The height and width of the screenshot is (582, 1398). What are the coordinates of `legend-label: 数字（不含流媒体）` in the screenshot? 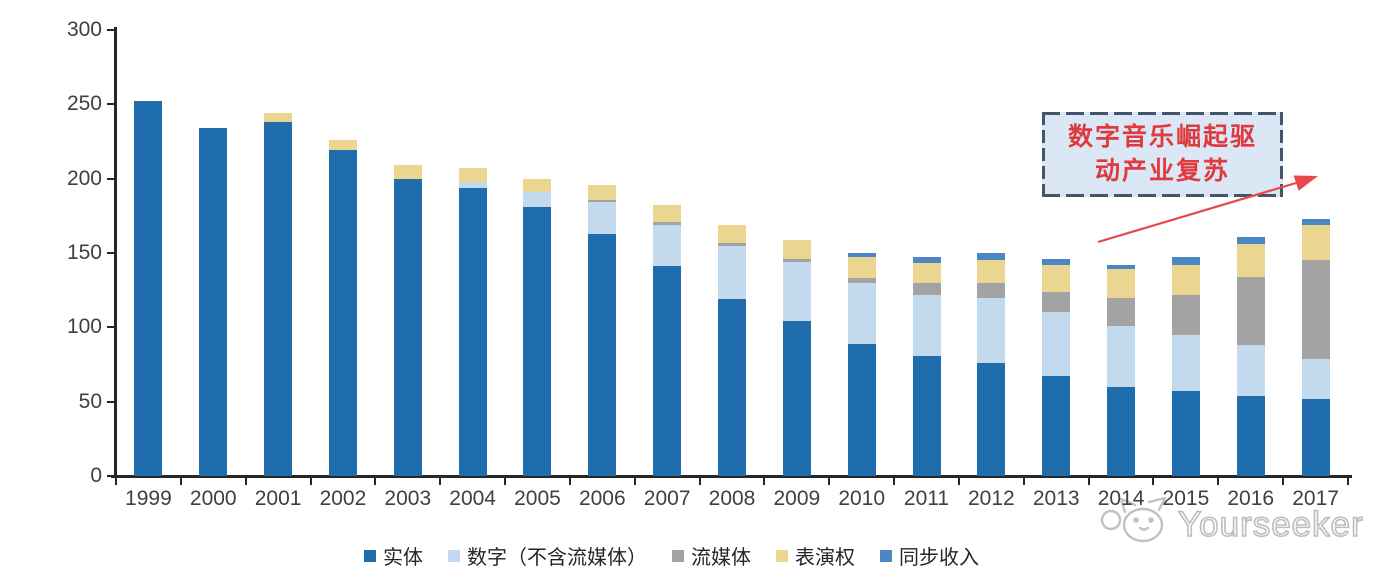 It's located at (557, 558).